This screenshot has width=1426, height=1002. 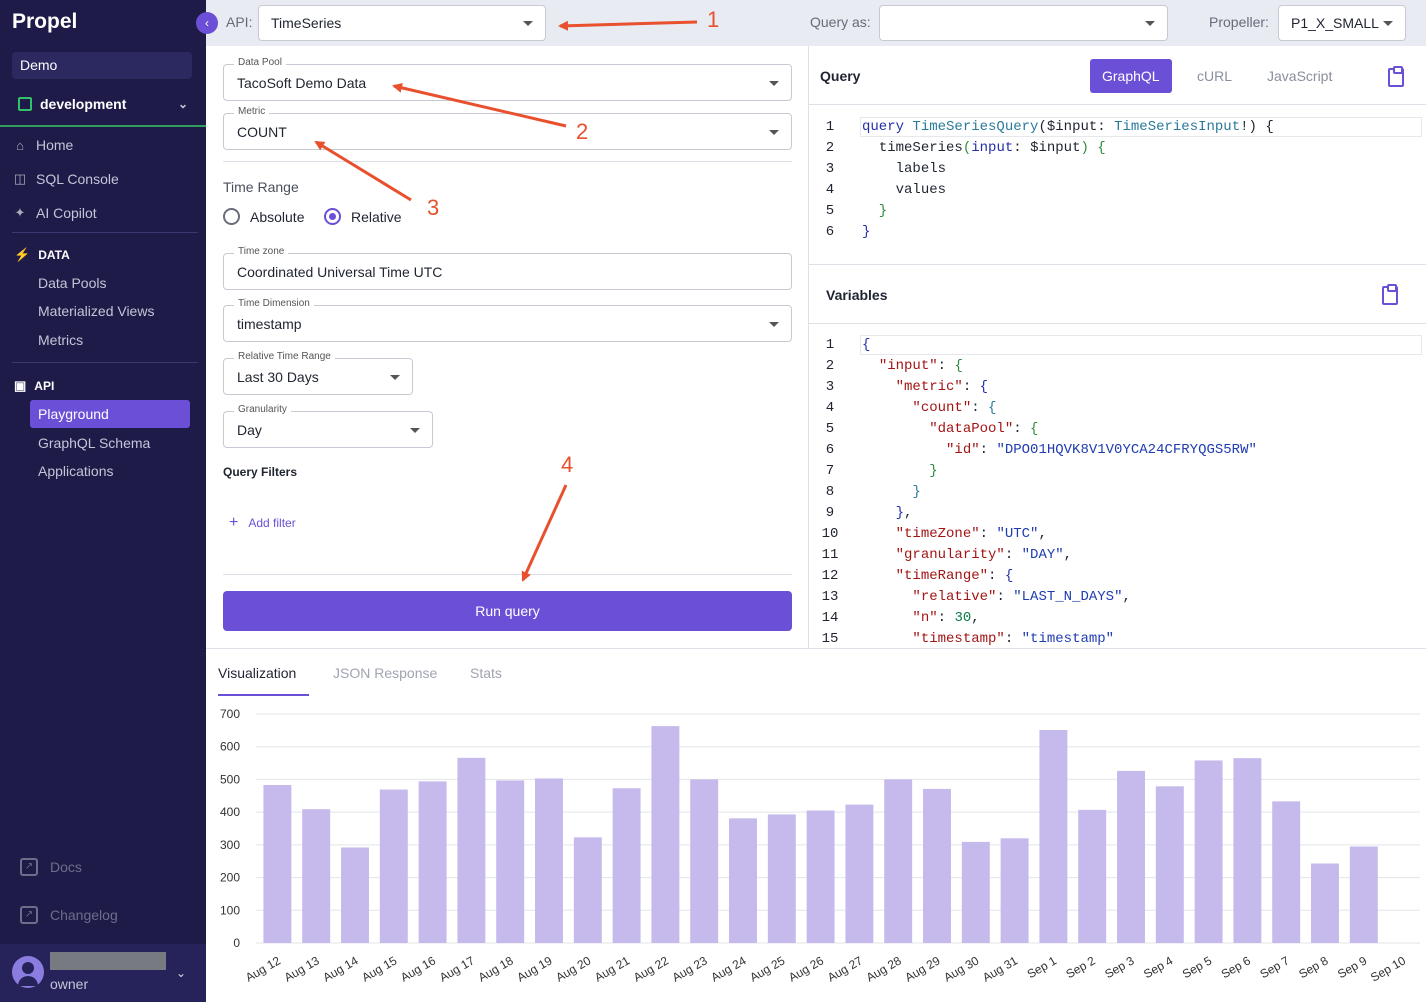 I want to click on changelog-link: ↗ Changelog, so click(x=69, y=915).